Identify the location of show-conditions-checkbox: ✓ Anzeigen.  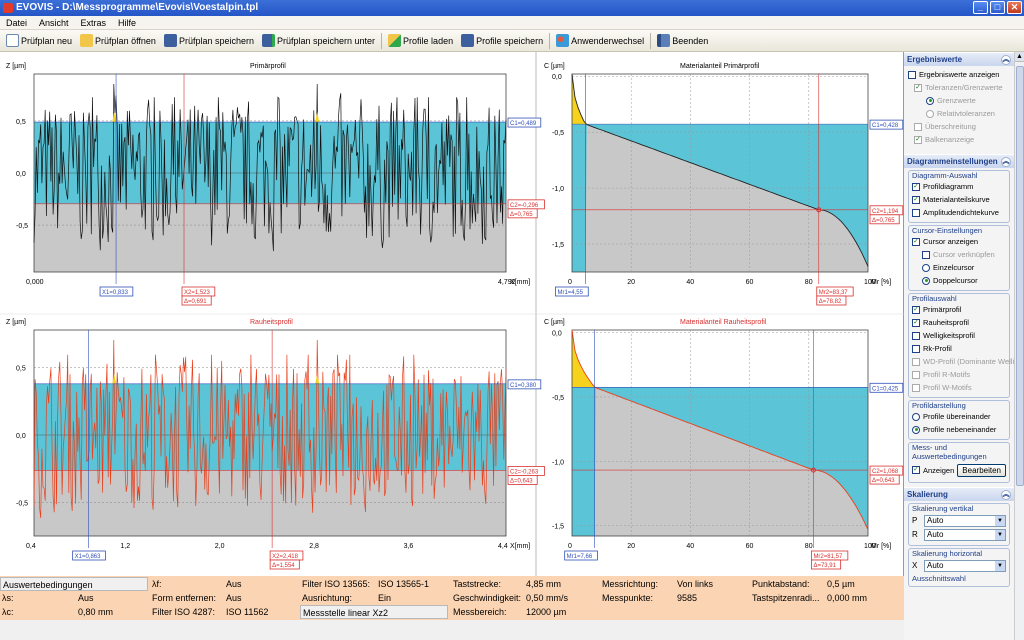
(933, 470).